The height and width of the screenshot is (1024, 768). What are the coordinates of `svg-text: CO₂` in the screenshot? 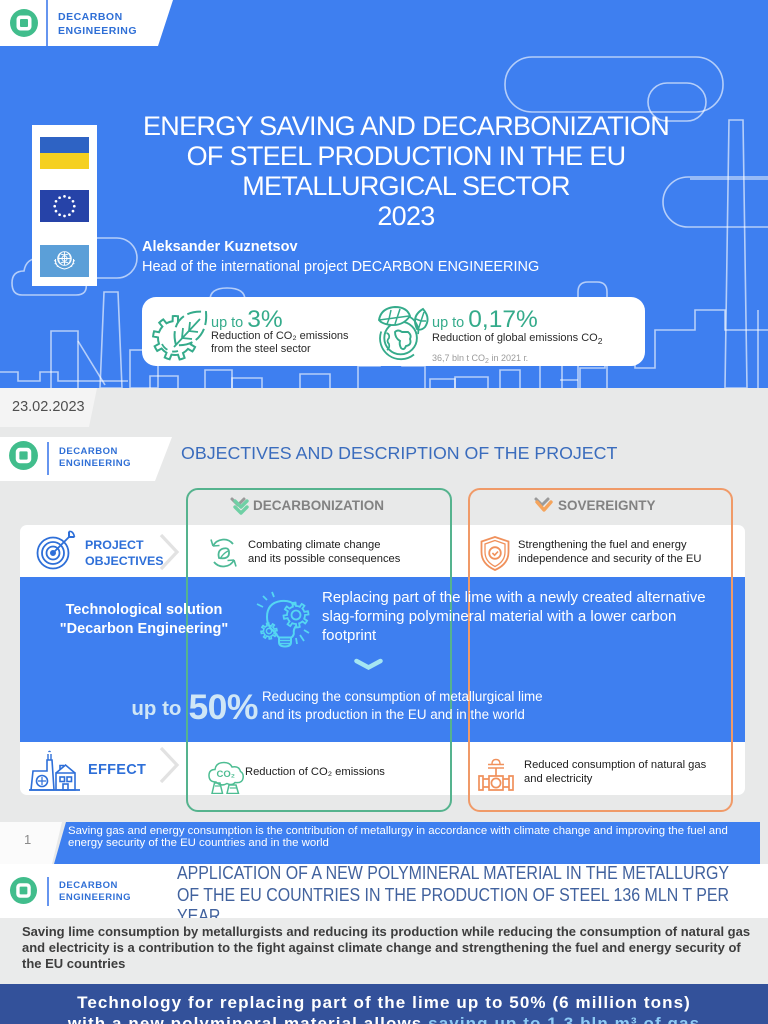 It's located at (226, 774).